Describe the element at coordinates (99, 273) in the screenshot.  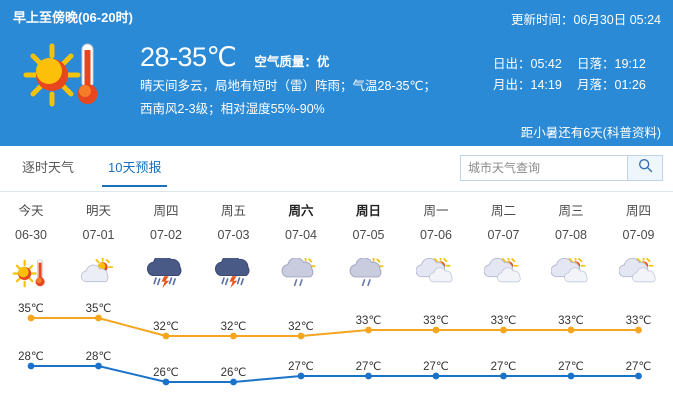
I see `sun-behind-cloud-icon` at that location.